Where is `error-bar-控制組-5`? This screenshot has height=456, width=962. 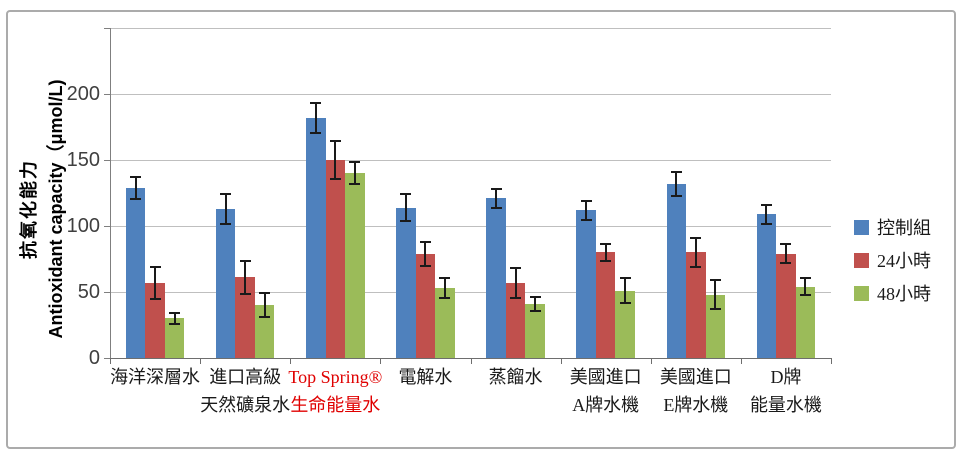
error-bar-控制組-5 is located at coordinates (586, 210).